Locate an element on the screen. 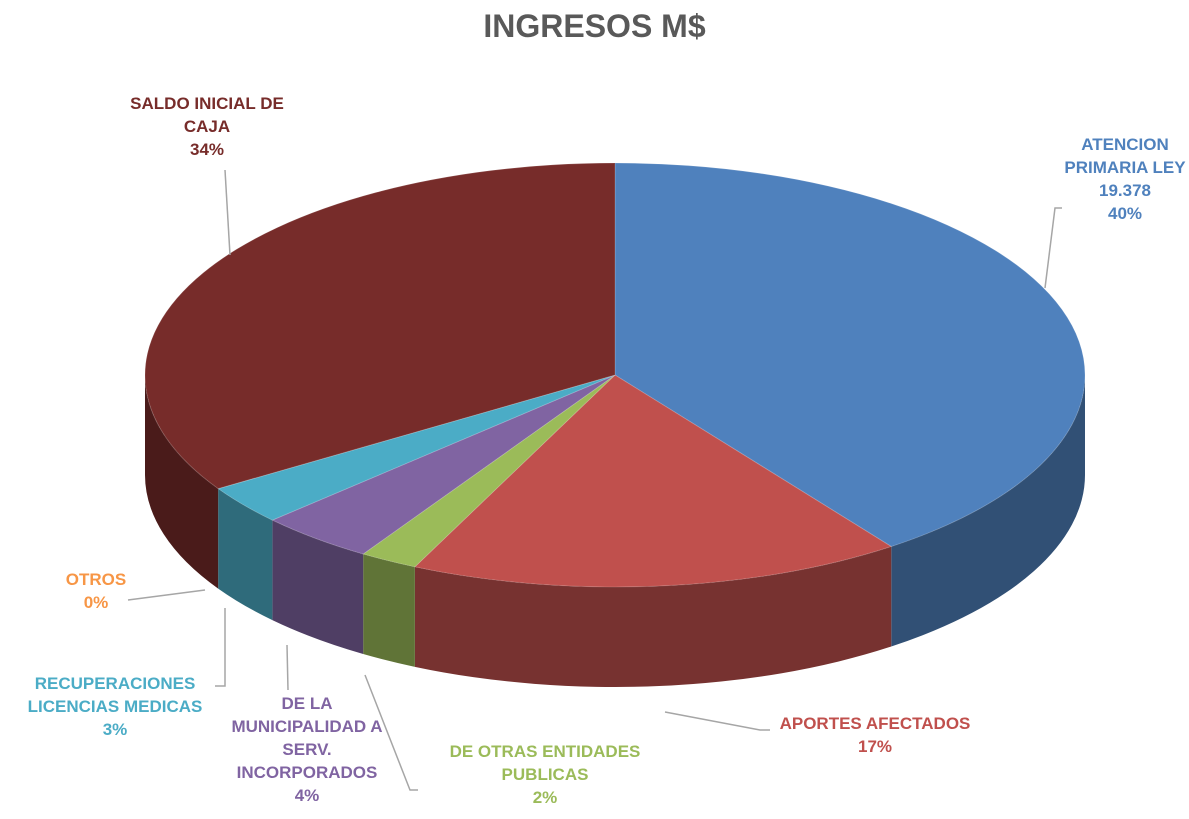  data-label: RECUPERACIONES LICENCIAS MEDICAS 3% is located at coordinates (115, 706).